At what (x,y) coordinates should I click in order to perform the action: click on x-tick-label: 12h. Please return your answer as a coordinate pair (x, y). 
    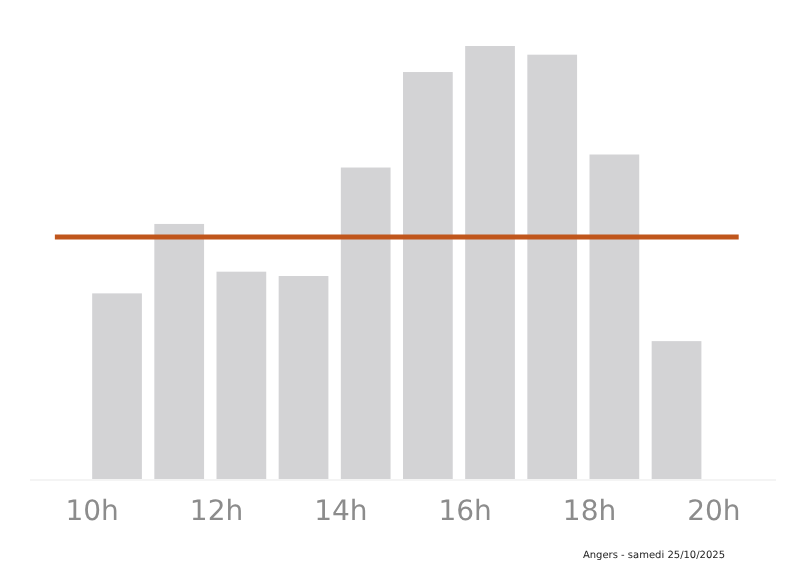
    Looking at the image, I should click on (216, 511).